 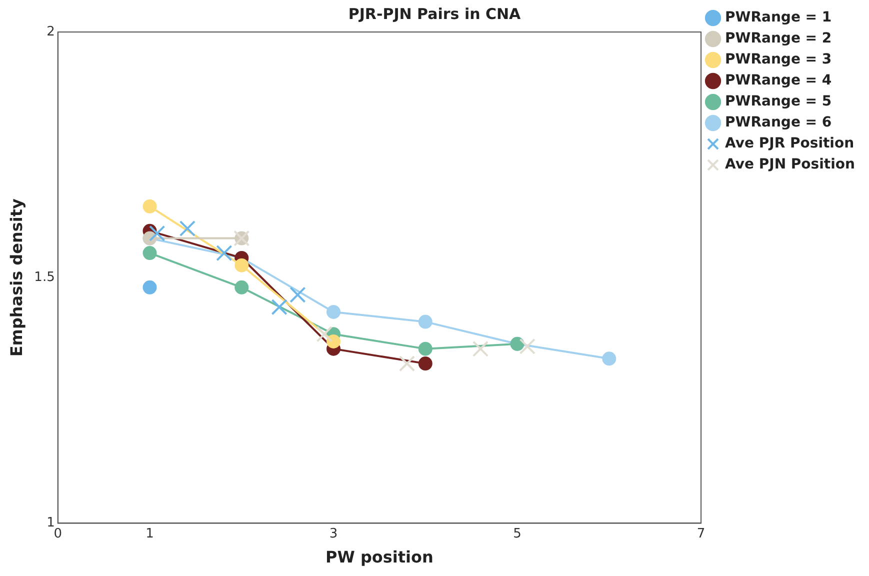 What do you see at coordinates (150, 534) in the screenshot?
I see `x-tick-label: 1` at bounding box center [150, 534].